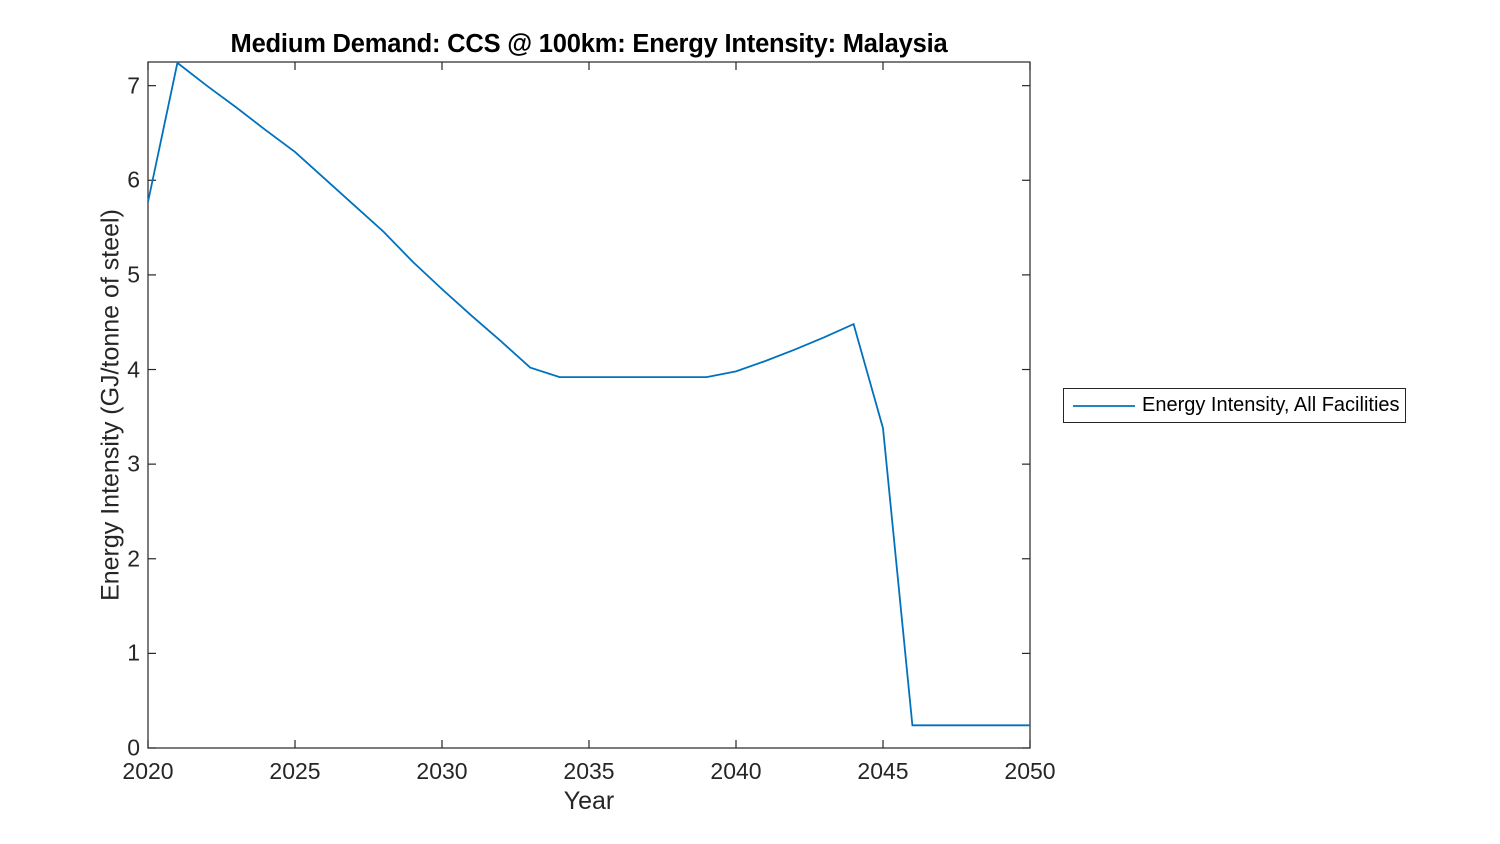 This screenshot has width=1500, height=844. I want to click on y-tick-label: 4, so click(133, 369).